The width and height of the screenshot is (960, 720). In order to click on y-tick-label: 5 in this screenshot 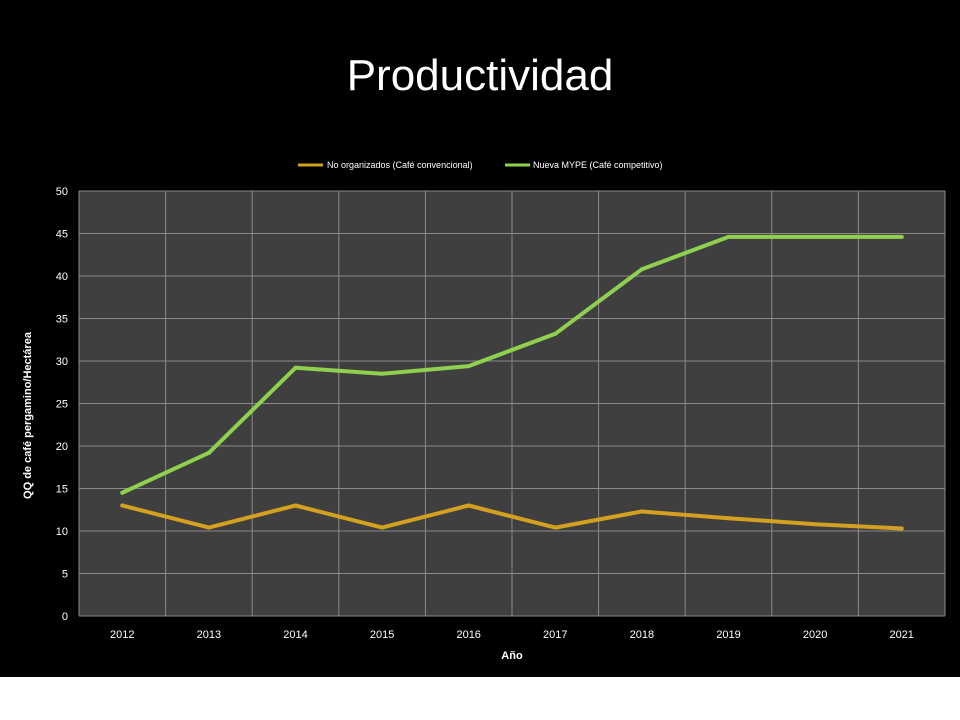, I will do `click(65, 575)`.